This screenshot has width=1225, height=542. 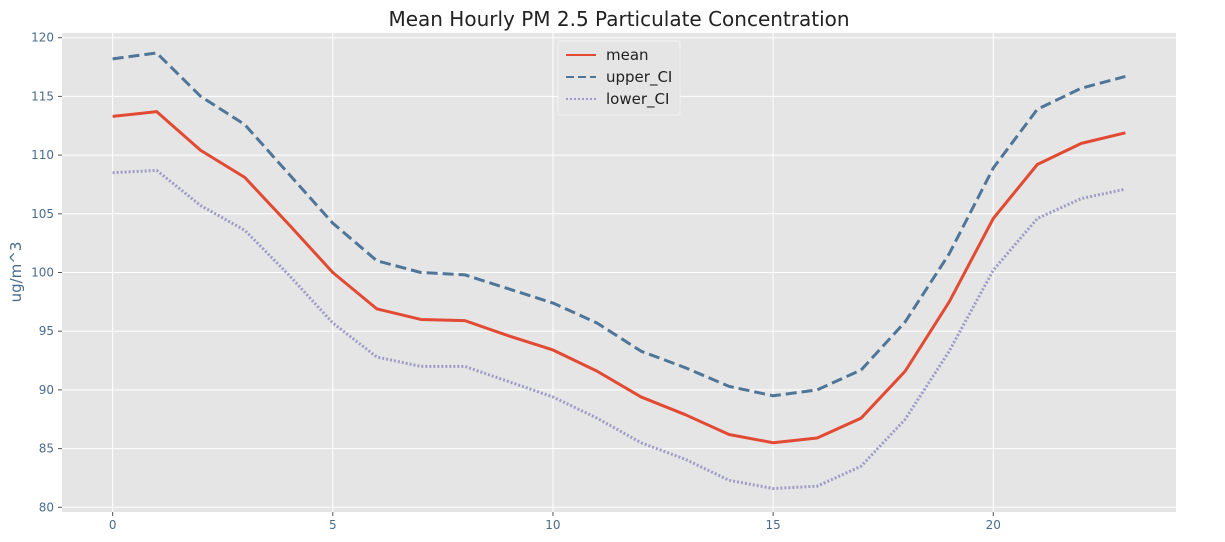 What do you see at coordinates (627, 55) in the screenshot?
I see `legend-label-mean: mean` at bounding box center [627, 55].